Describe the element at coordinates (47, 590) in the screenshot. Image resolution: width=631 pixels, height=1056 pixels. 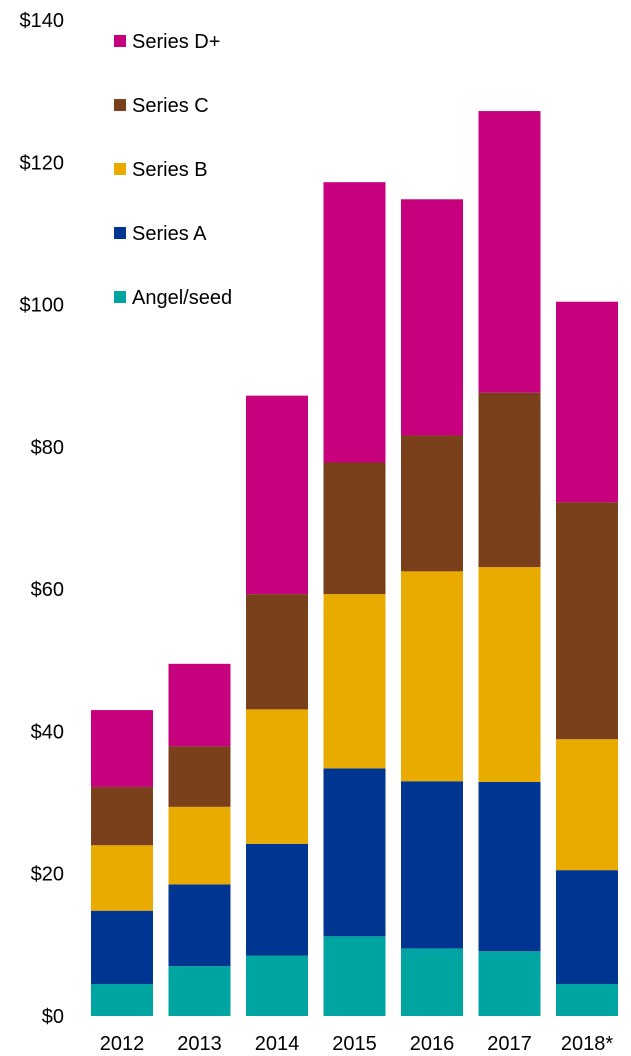
I see `y-tick-label: $60` at that location.